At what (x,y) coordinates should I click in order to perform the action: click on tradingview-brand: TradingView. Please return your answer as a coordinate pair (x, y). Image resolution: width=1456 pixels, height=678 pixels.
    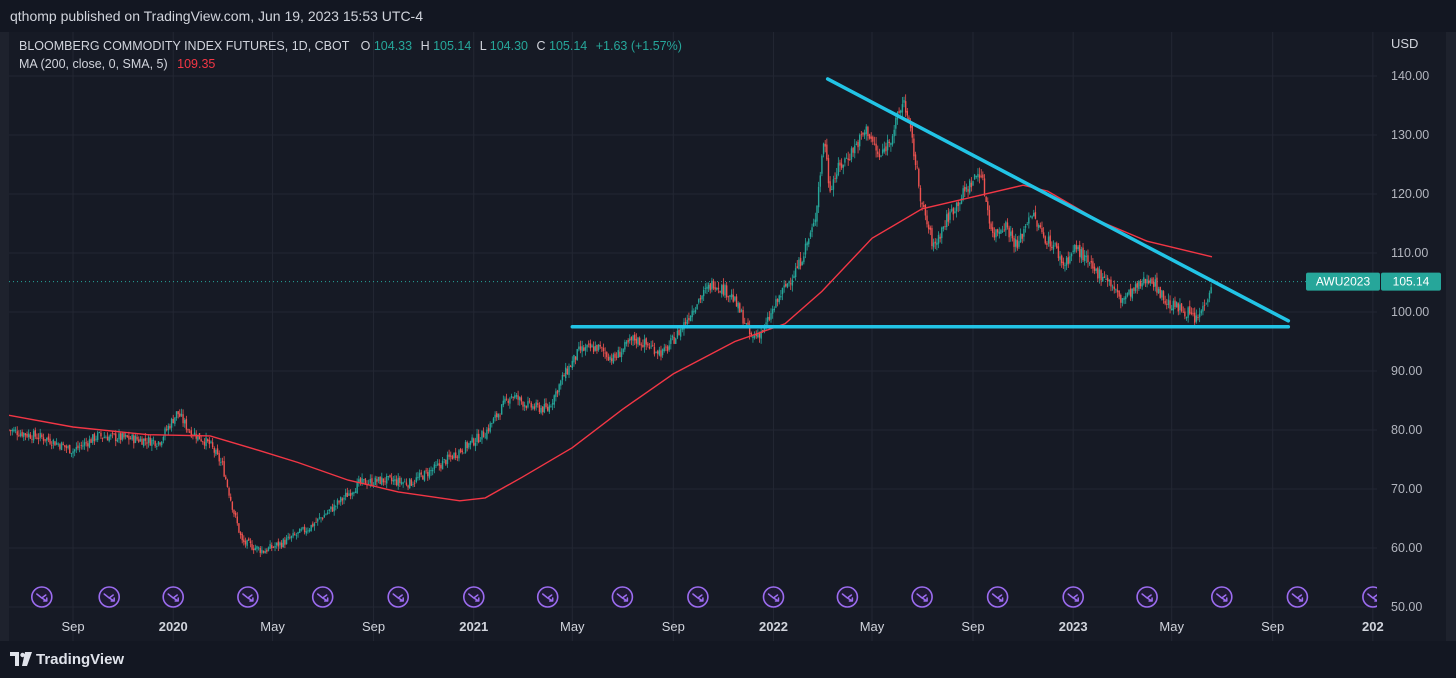
    Looking at the image, I should click on (80, 659).